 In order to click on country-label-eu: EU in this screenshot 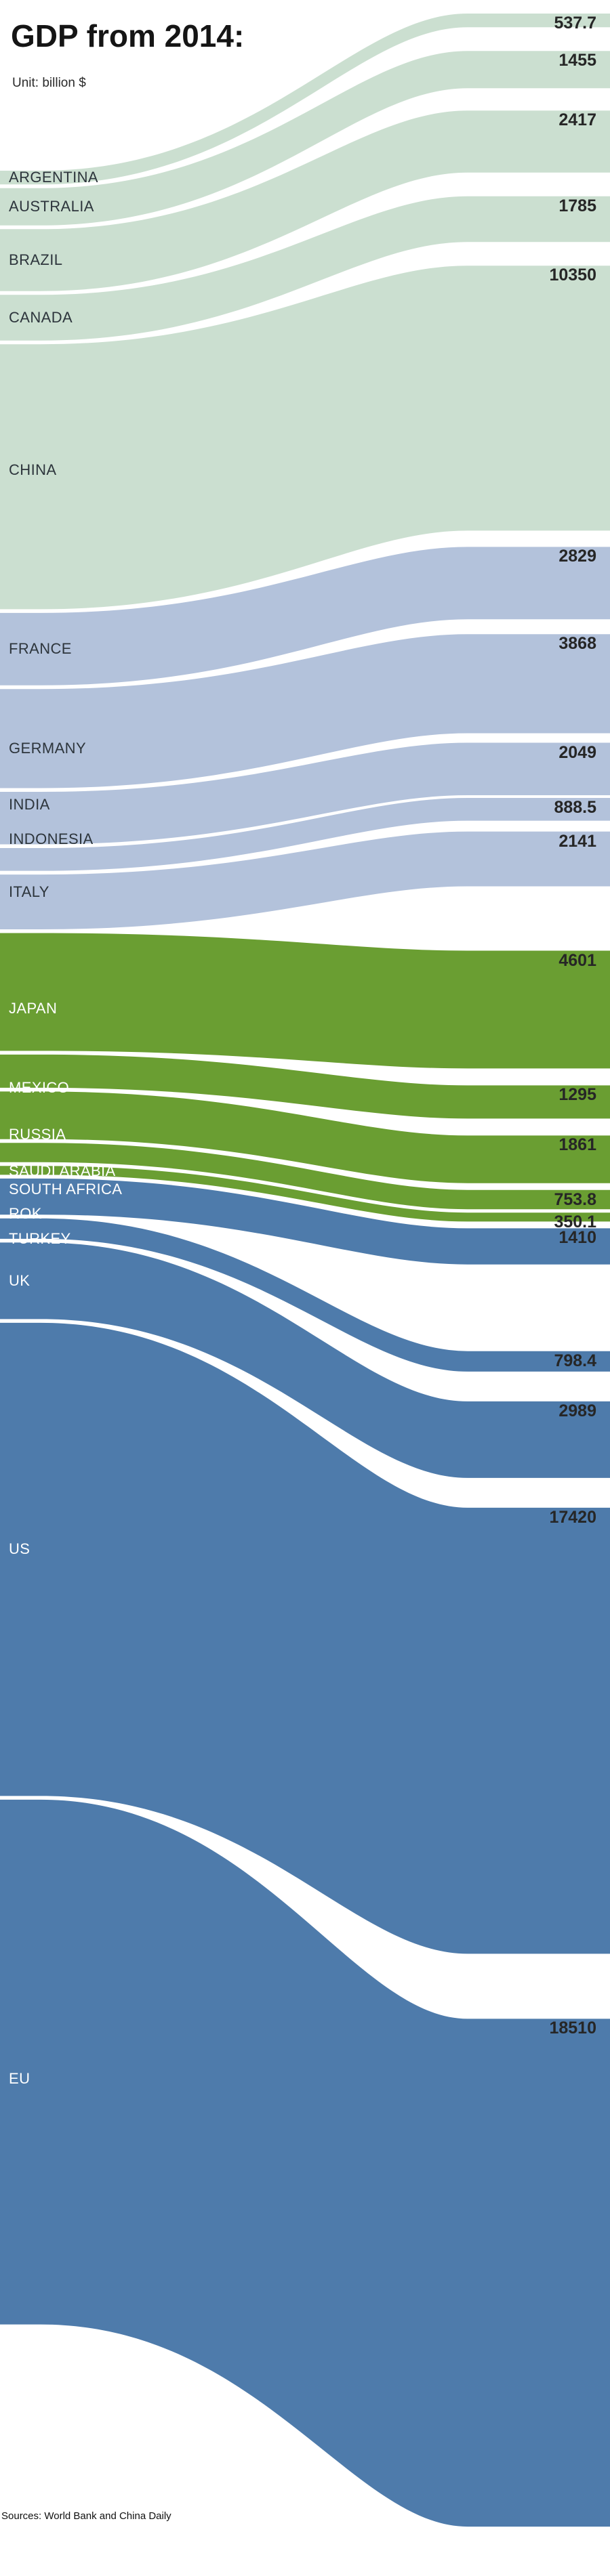, I will do `click(20, 2078)`.